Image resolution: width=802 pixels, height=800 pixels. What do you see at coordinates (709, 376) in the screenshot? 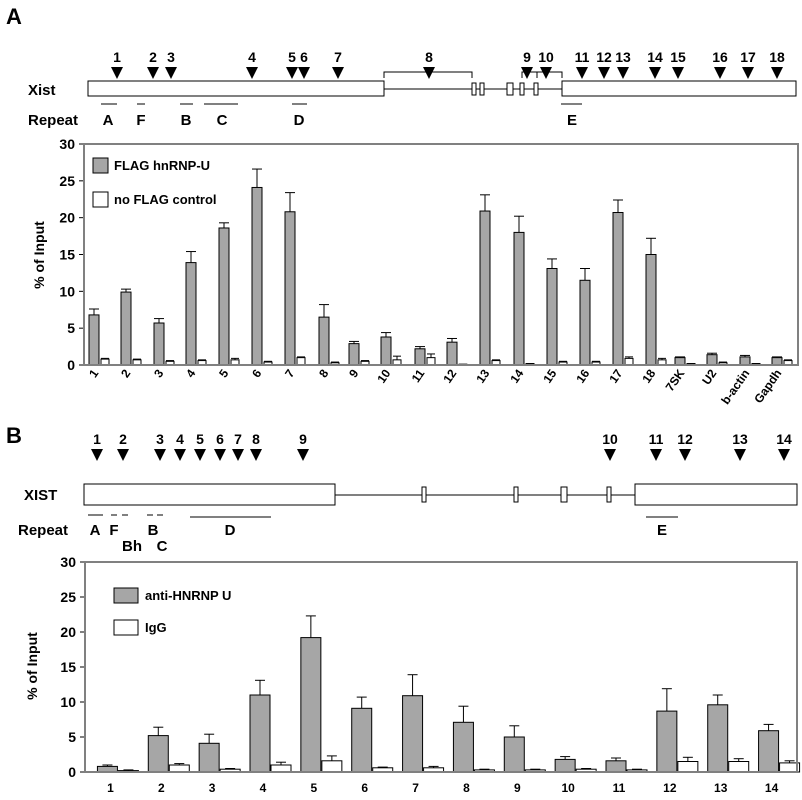
I see `x-tick-label: U2` at bounding box center [709, 376].